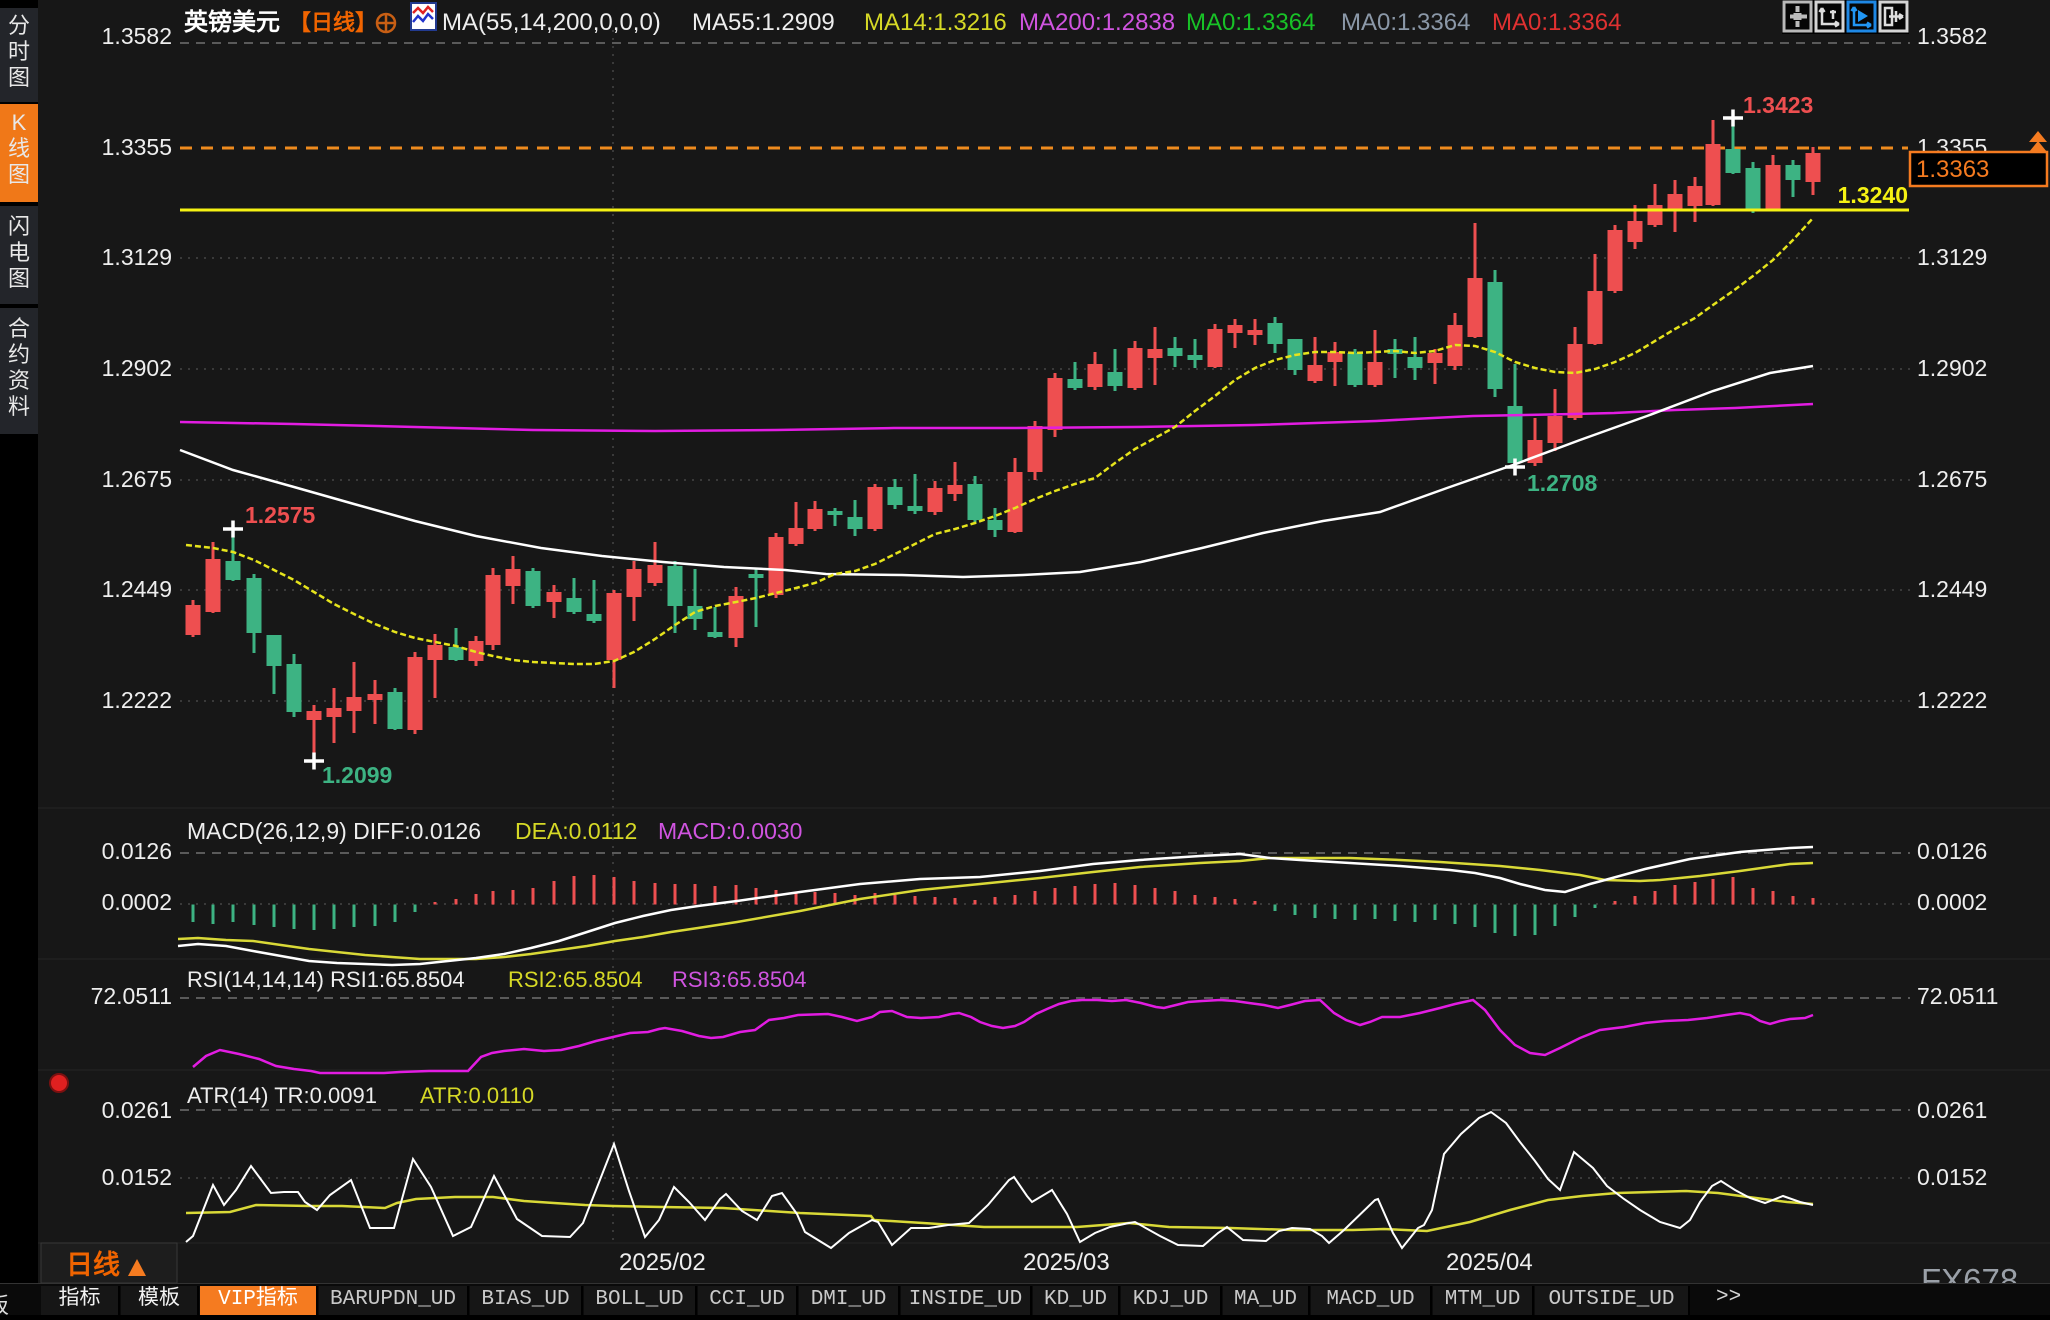 The height and width of the screenshot is (1320, 2050). Describe the element at coordinates (1778, 105) in the screenshot. I see `svg-text: 1.3423` at that location.